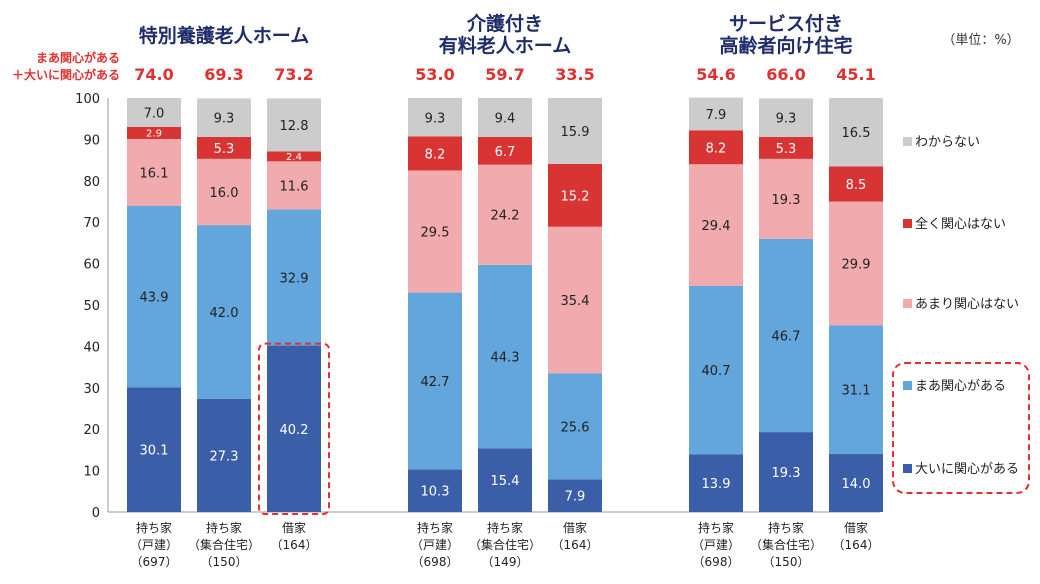  Describe the element at coordinates (154, 133) in the screenshot. I see `segment-label: 2.9` at that location.